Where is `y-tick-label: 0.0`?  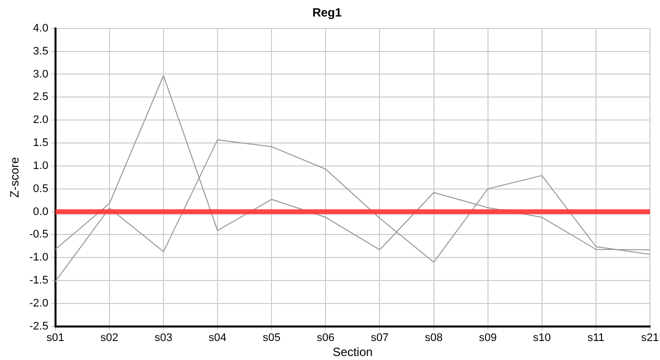
y-tick-label: 0.0 is located at coordinates (40, 212).